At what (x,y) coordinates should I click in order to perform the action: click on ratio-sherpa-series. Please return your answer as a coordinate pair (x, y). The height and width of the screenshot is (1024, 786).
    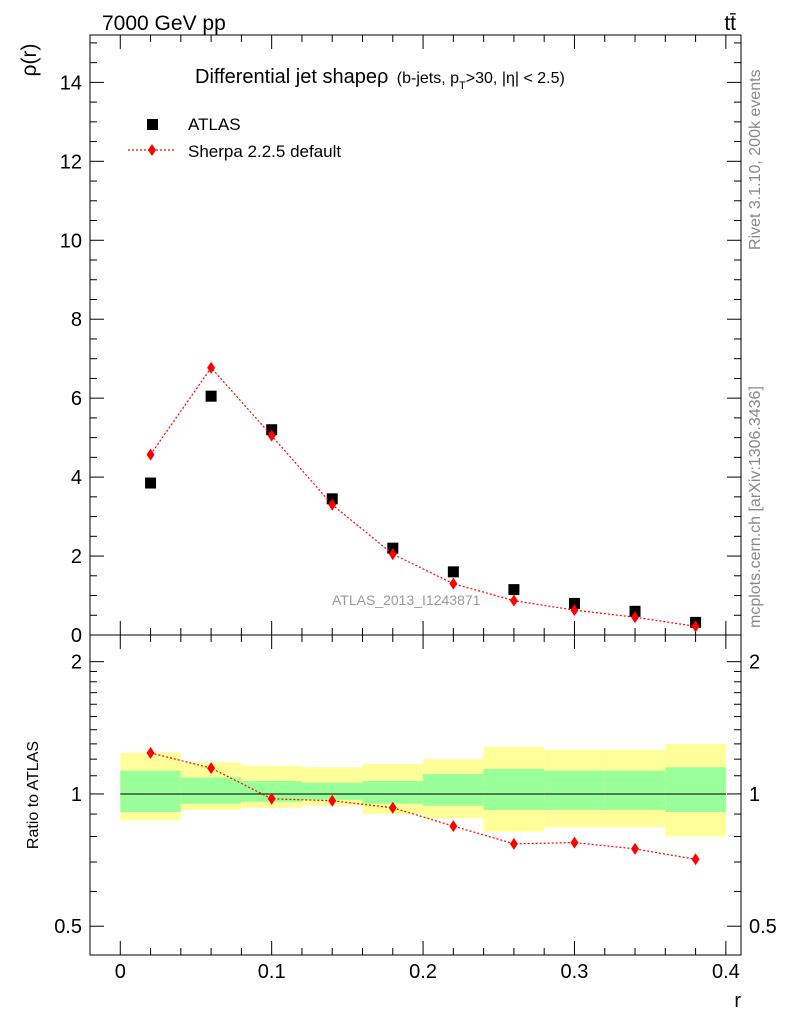
    Looking at the image, I should click on (423, 806).